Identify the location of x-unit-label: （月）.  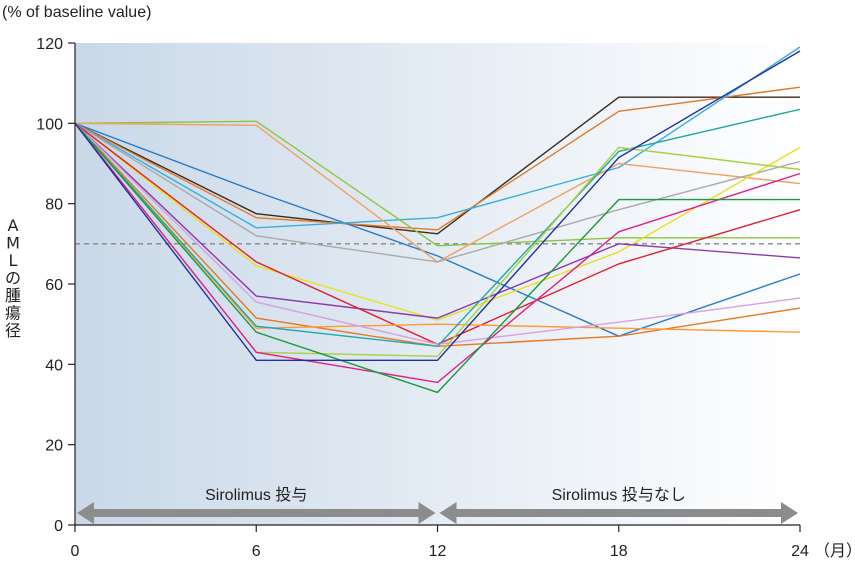
(834, 551).